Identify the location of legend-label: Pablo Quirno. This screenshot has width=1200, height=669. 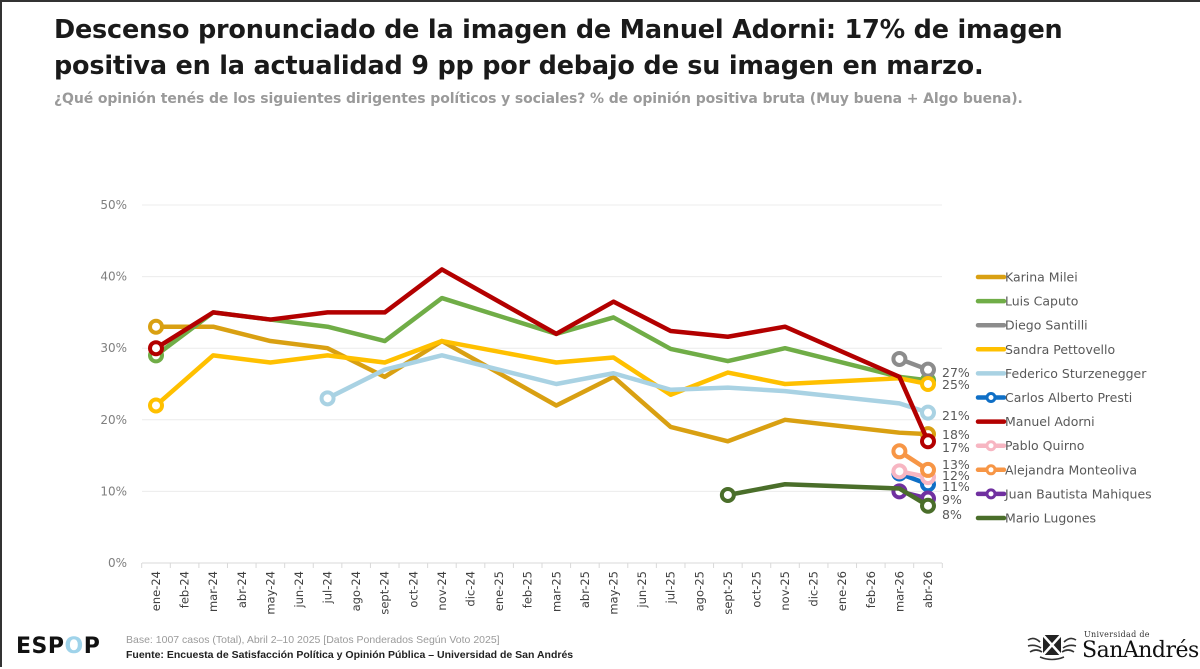
(1044, 445).